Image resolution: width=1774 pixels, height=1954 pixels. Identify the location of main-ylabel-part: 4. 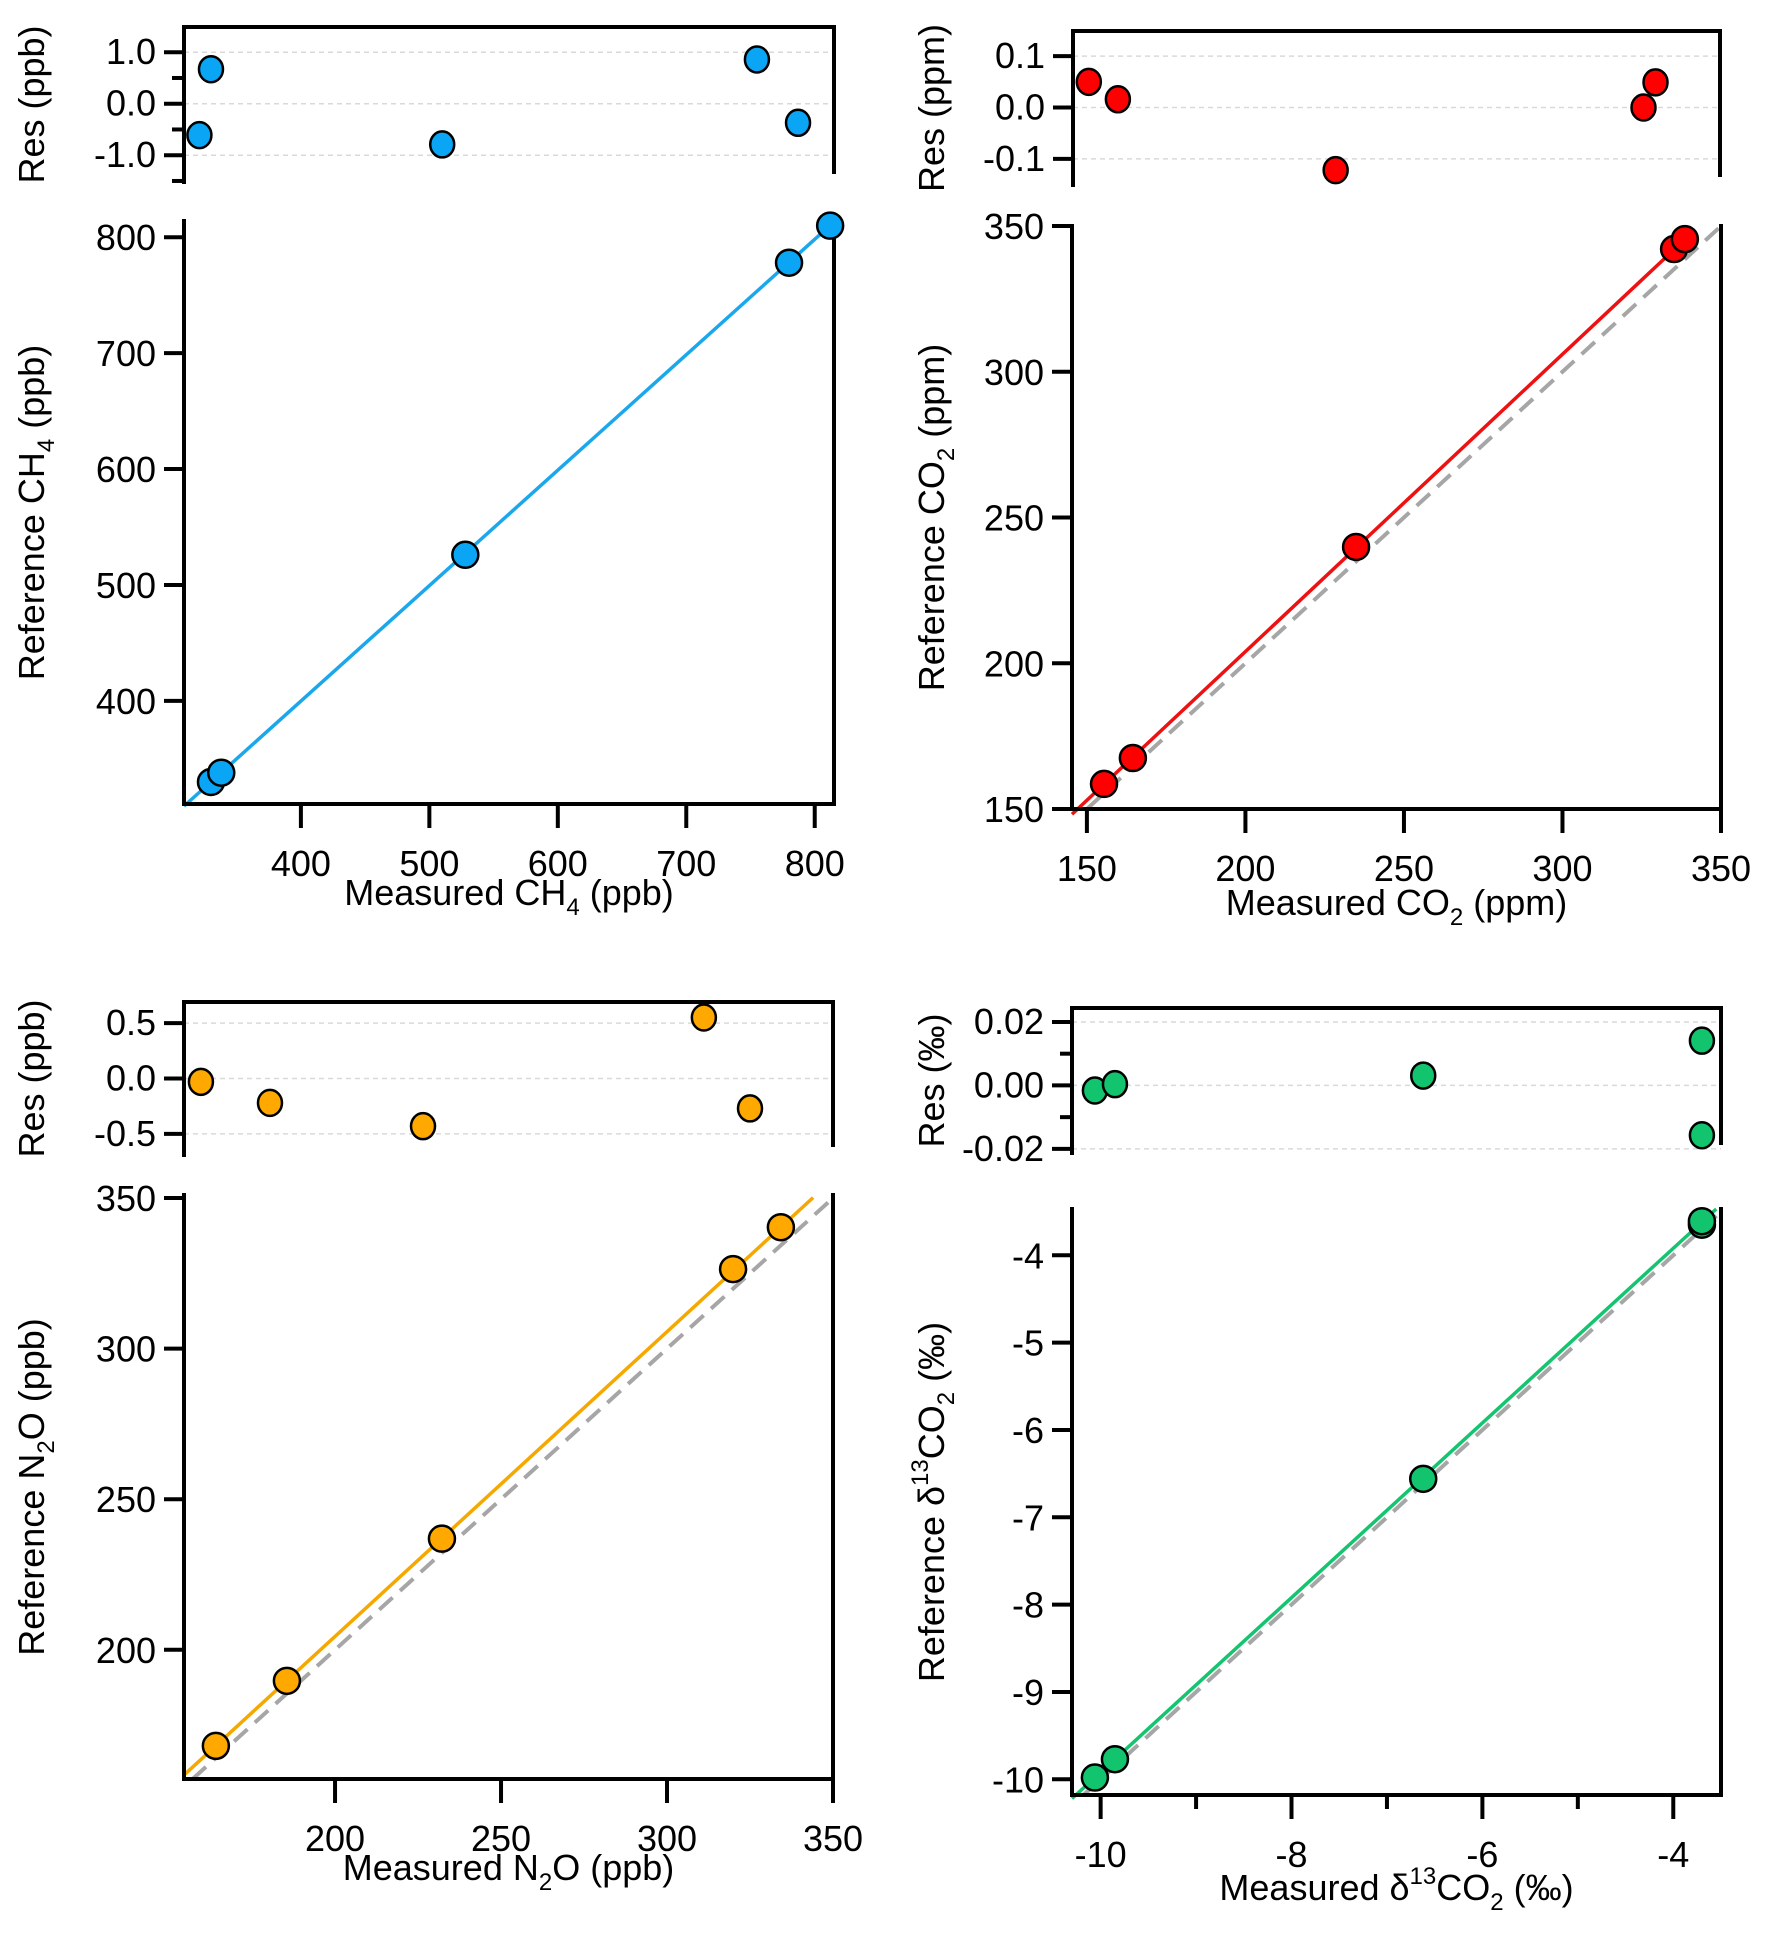
(46, 445).